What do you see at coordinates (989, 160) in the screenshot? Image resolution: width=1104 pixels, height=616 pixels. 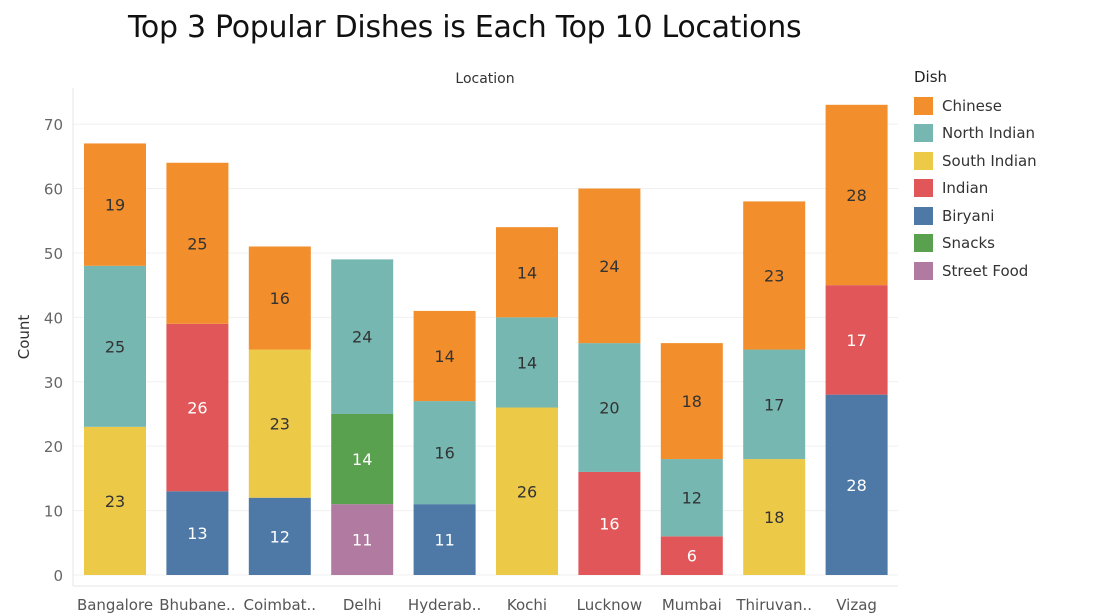 I see `legend-label: South Indian` at bounding box center [989, 160].